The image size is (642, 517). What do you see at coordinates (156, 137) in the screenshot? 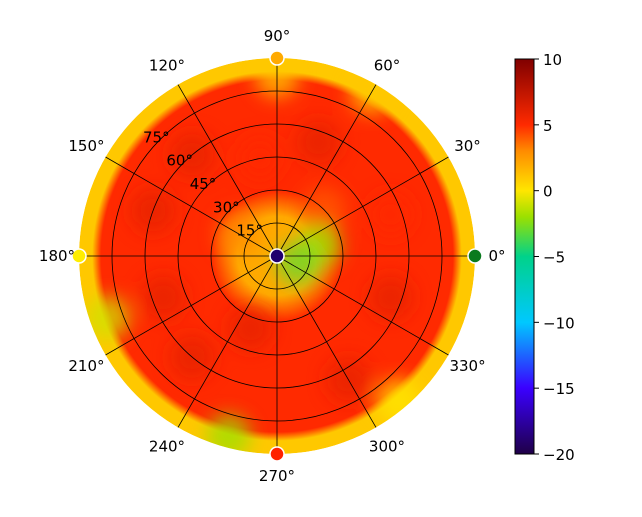
I see `radial-tick-label: 75°` at bounding box center [156, 137].